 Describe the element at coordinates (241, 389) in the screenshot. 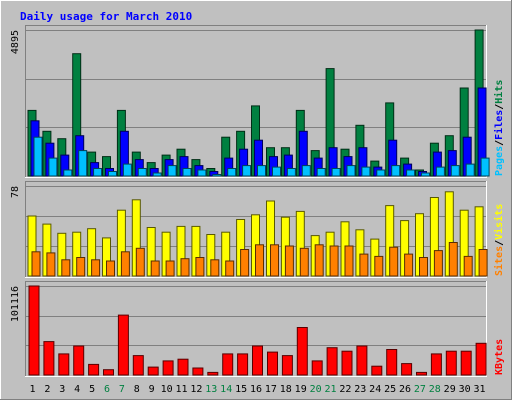

I see `x-tick-label-day-15: 15` at that location.